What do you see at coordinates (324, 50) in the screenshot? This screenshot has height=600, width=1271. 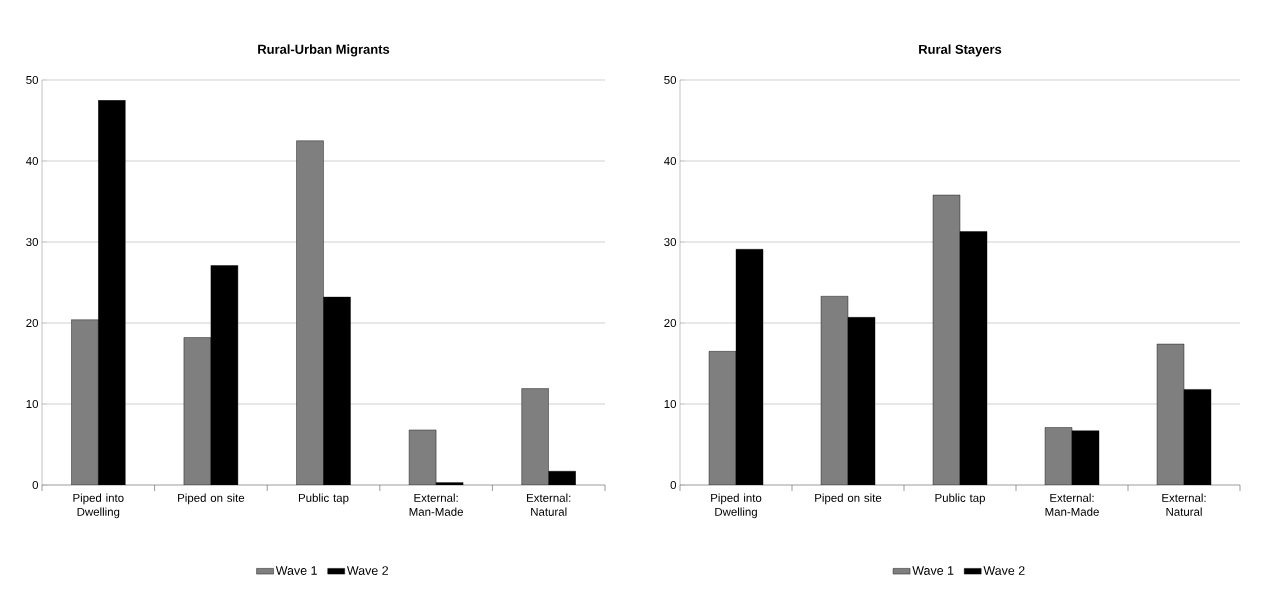 I see `chart-title: Rural-Urban Migrants` at bounding box center [324, 50].